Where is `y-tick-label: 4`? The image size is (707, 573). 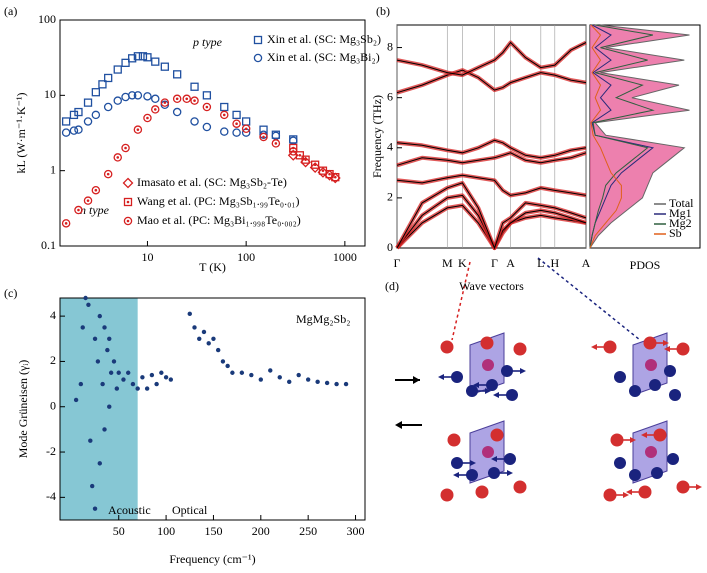
y-tick-label: 4 is located at coordinates (53, 315).